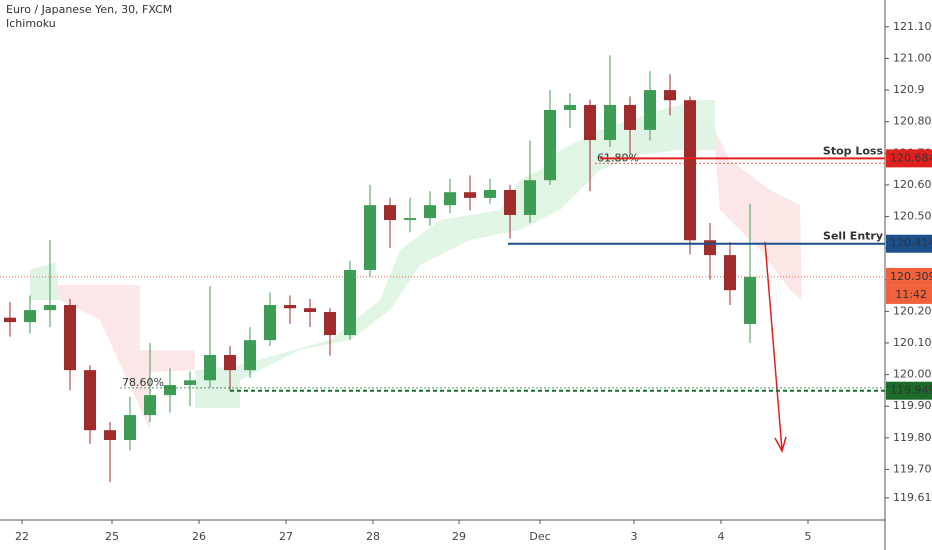 The height and width of the screenshot is (550, 932). I want to click on x-tick-label: 22, so click(22, 536).